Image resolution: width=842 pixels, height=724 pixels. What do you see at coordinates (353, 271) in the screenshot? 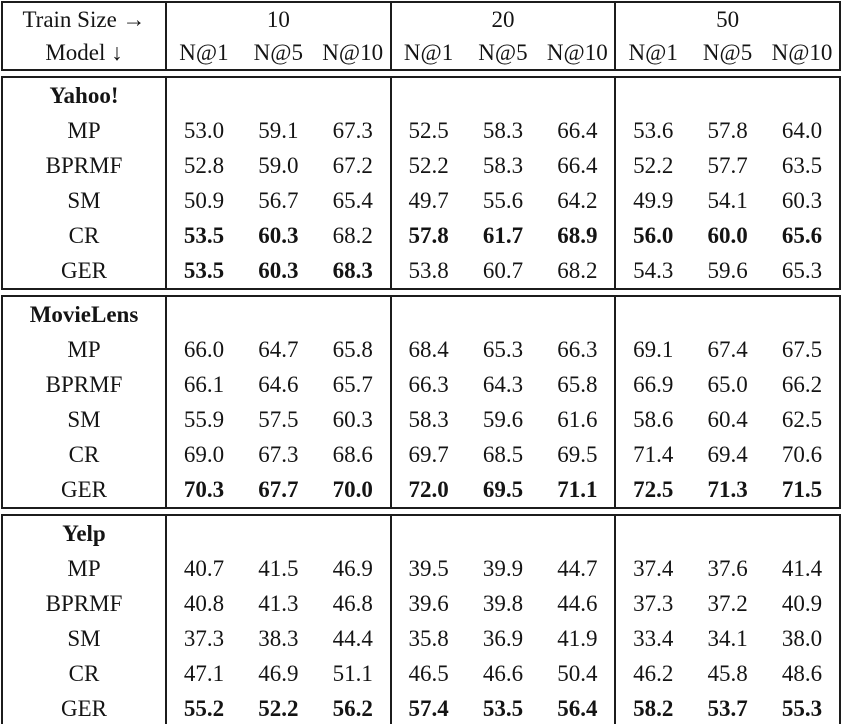
I see `metric-value: 68.3` at bounding box center [353, 271].